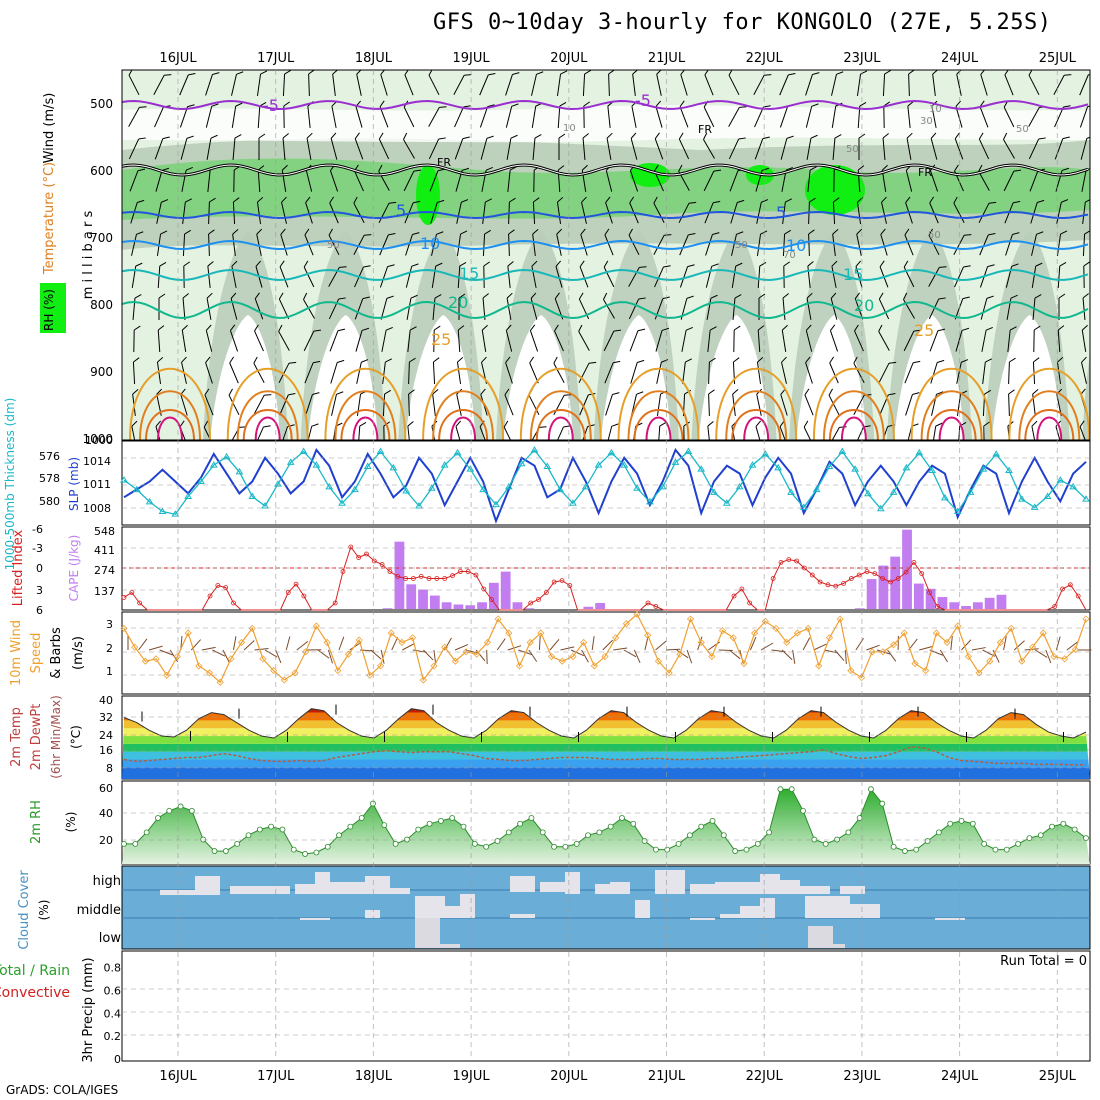  I want to click on top-day-label: 20JUL, so click(569, 58).